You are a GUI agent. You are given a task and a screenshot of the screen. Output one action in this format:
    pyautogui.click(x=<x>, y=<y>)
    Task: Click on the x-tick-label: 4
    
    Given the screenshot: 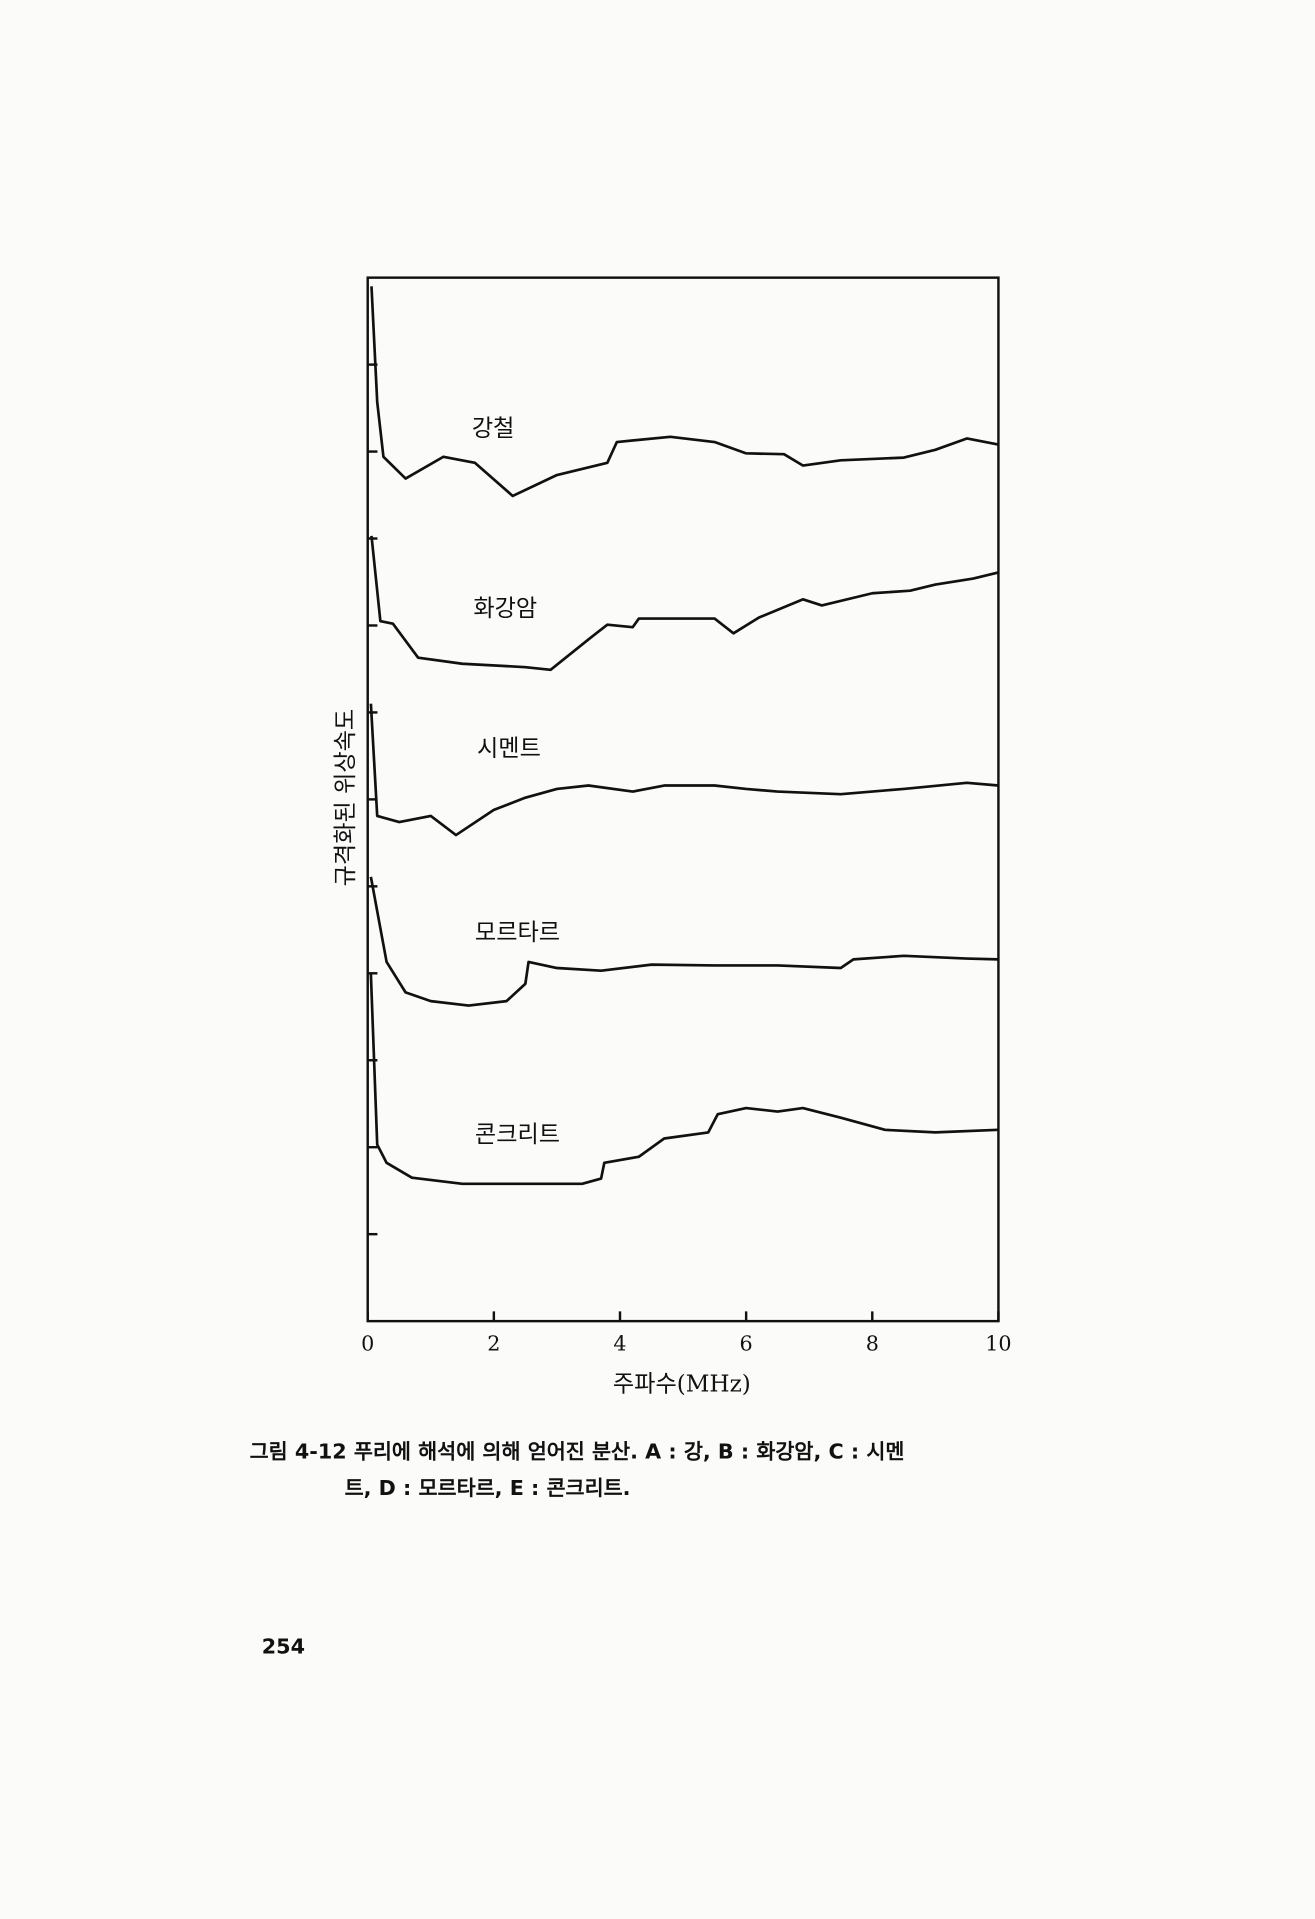 What is the action you would take?
    pyautogui.click(x=619, y=1343)
    